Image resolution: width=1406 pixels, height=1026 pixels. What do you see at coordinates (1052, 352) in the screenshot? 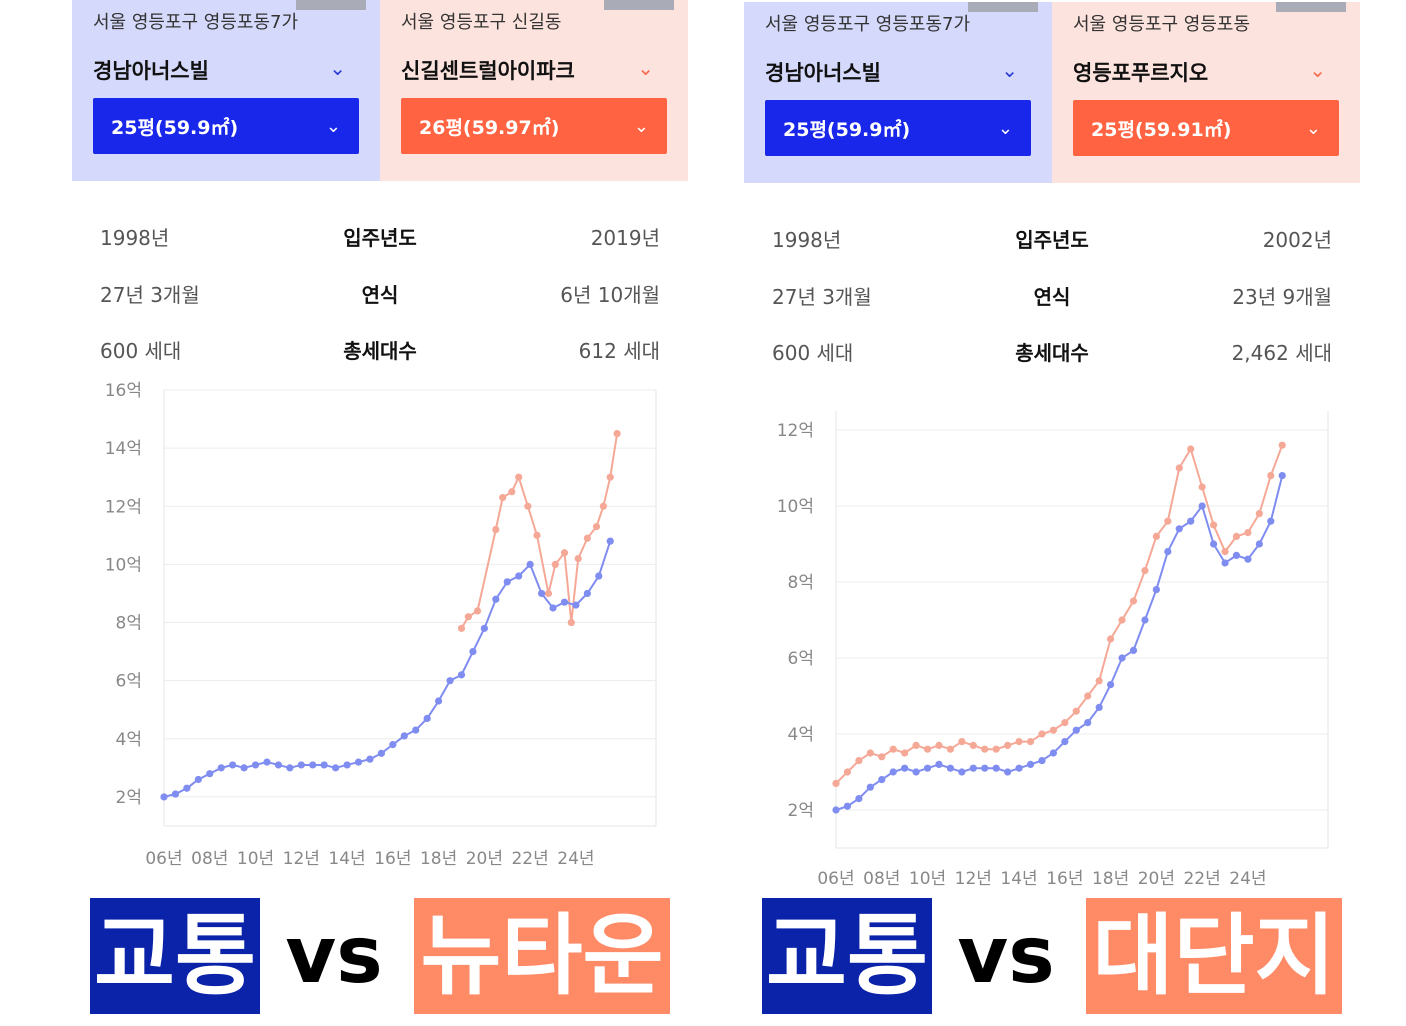
I see `info-row-households: 600 세대 총세대수 2,462 세대` at bounding box center [1052, 352].